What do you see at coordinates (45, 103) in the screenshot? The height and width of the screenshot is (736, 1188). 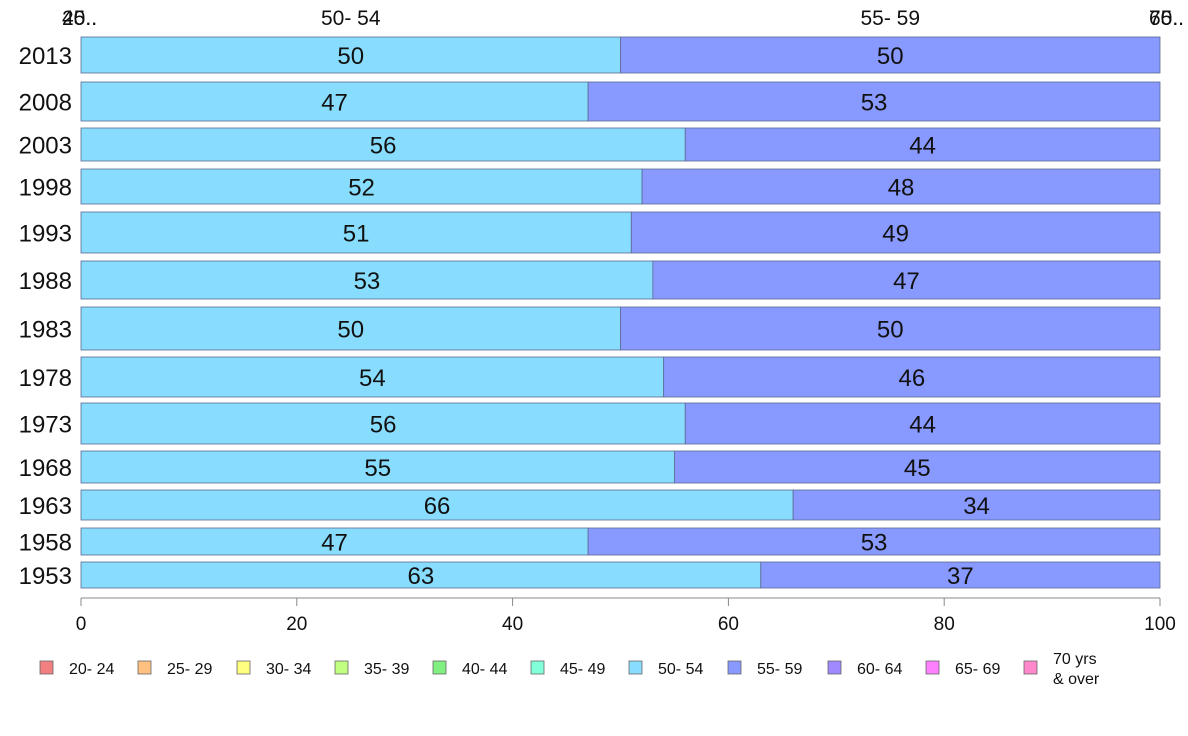 I see `y-tick-2008: 2008` at bounding box center [45, 103].